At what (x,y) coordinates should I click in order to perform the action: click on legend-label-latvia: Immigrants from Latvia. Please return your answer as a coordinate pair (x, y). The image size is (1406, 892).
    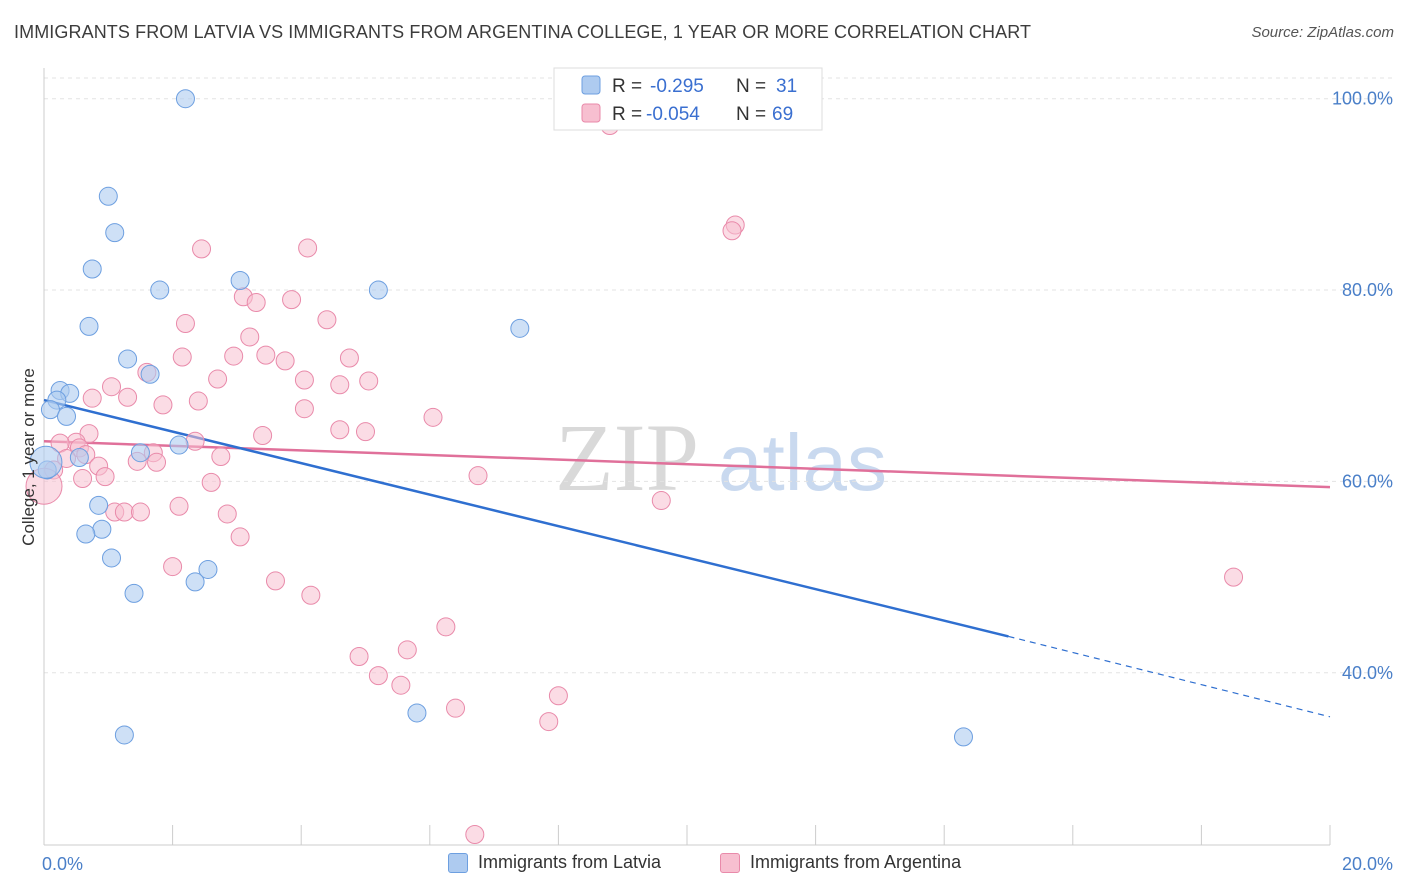
    Looking at the image, I should click on (570, 862).